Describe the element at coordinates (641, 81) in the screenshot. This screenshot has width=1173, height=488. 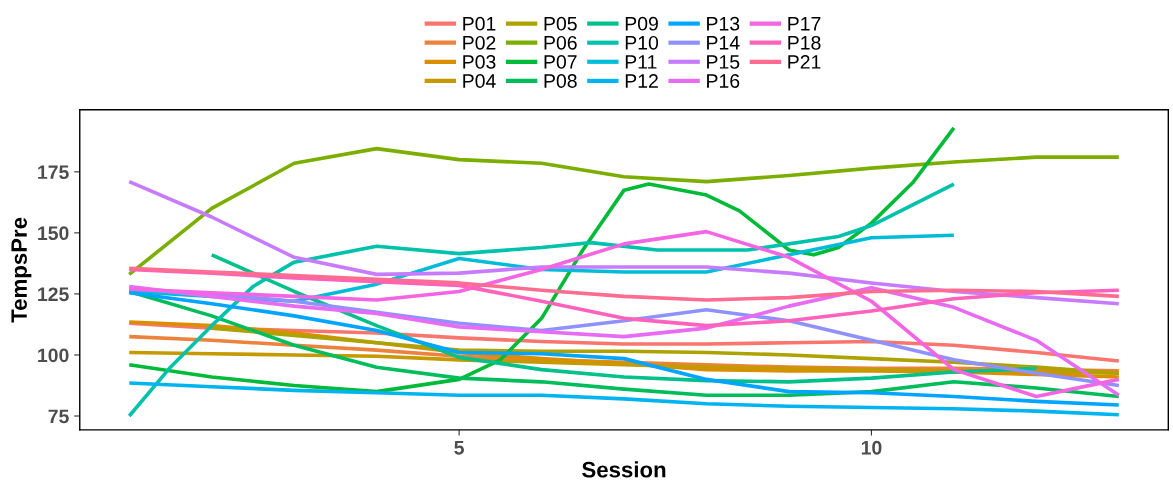
I see `legend-label: P12` at that location.